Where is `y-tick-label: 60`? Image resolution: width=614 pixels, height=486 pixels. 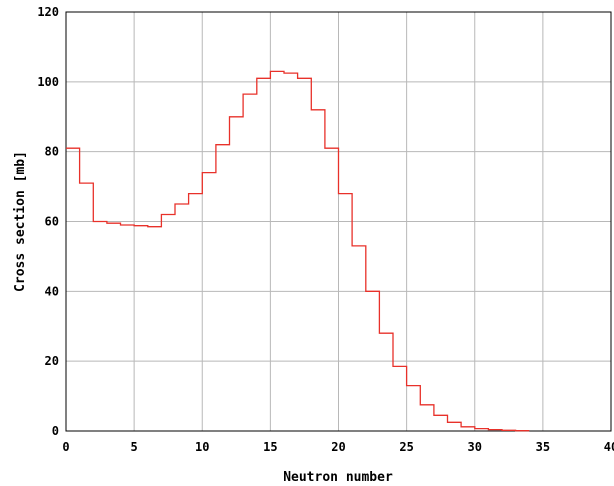
y-tick-label: 60 is located at coordinates (52, 222).